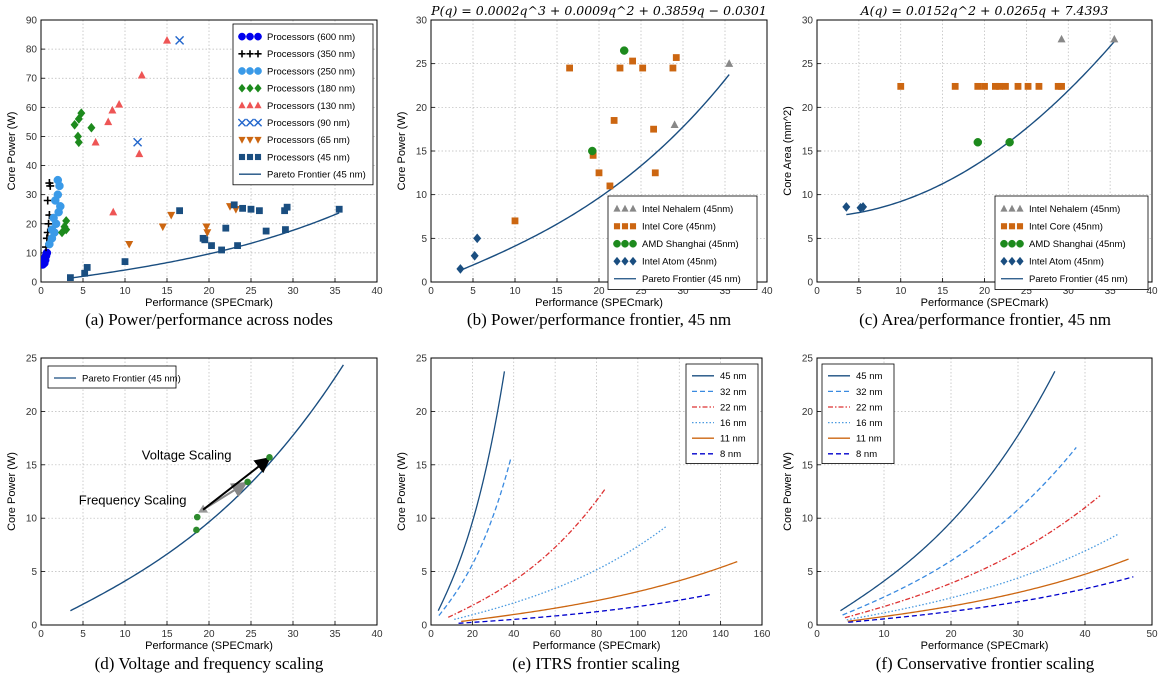  What do you see at coordinates (985, 319) in the screenshot?
I see `caption-c: (c) Area/performance frontier, 45 nm` at bounding box center [985, 319].